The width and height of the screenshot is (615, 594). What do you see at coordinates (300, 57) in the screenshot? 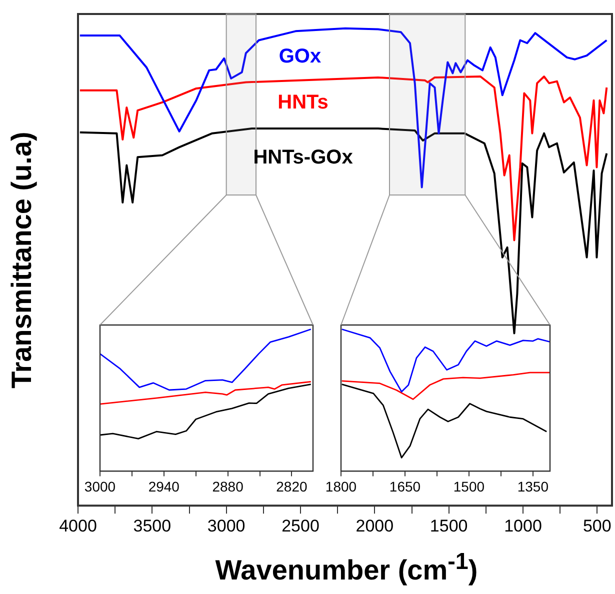
I see `series-label: GOx` at bounding box center [300, 57].